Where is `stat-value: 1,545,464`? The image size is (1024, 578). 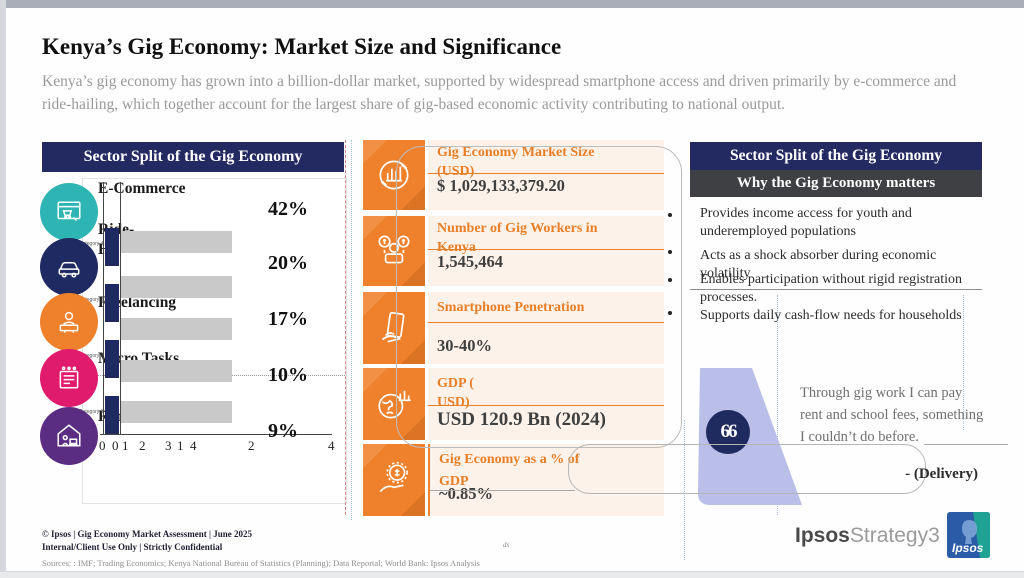
stat-value: 1,545,464 is located at coordinates (470, 261).